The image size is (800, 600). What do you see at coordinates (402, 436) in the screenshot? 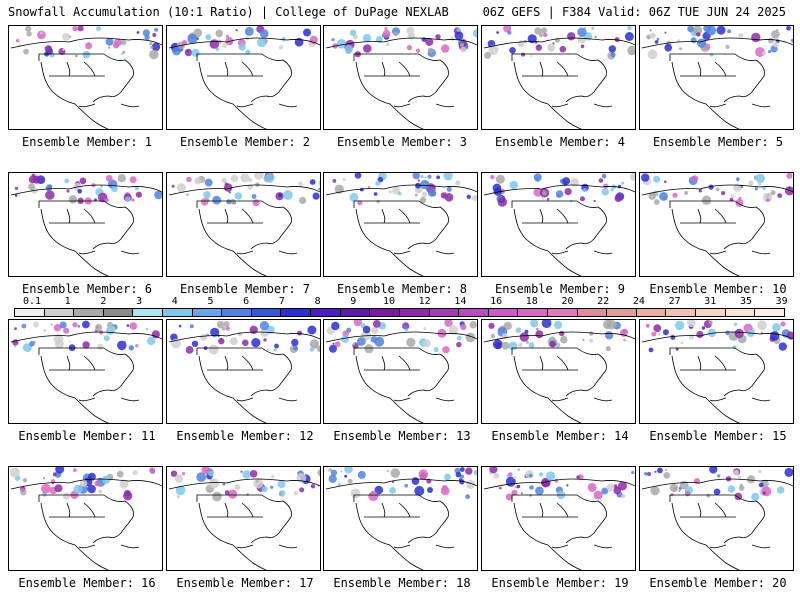
I see `ensemble-member-label: Ensemble Member: 13` at bounding box center [402, 436].